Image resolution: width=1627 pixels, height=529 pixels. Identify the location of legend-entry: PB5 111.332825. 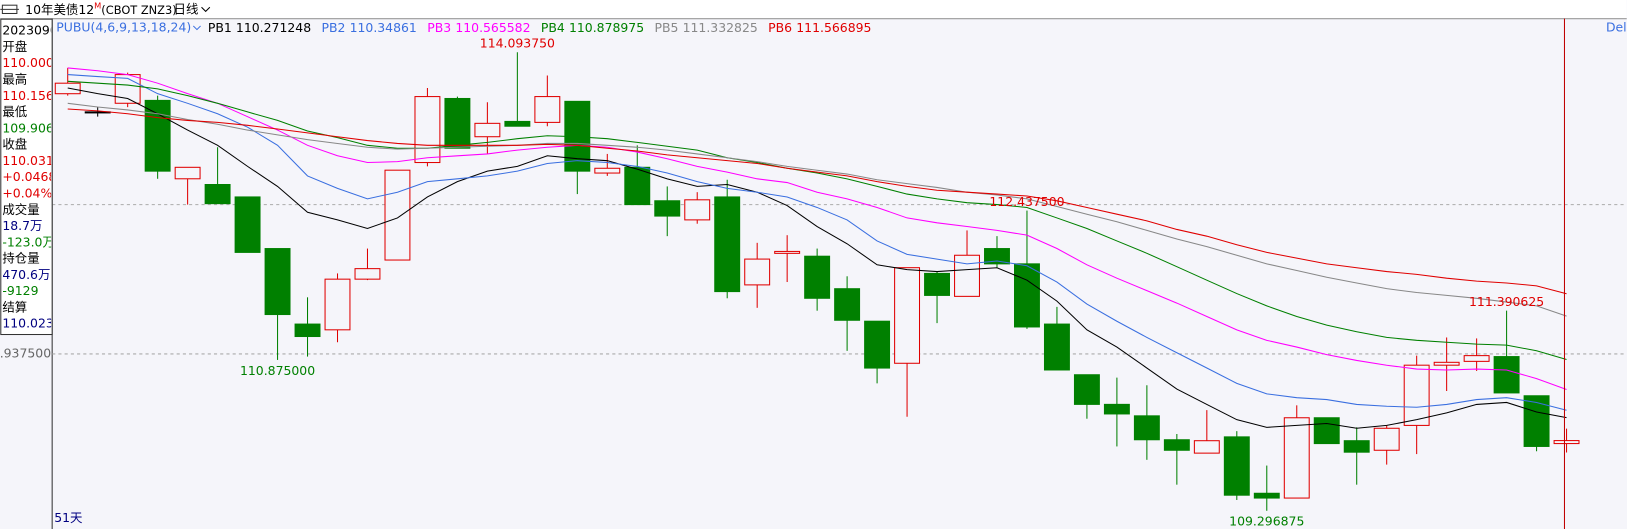
(706, 27).